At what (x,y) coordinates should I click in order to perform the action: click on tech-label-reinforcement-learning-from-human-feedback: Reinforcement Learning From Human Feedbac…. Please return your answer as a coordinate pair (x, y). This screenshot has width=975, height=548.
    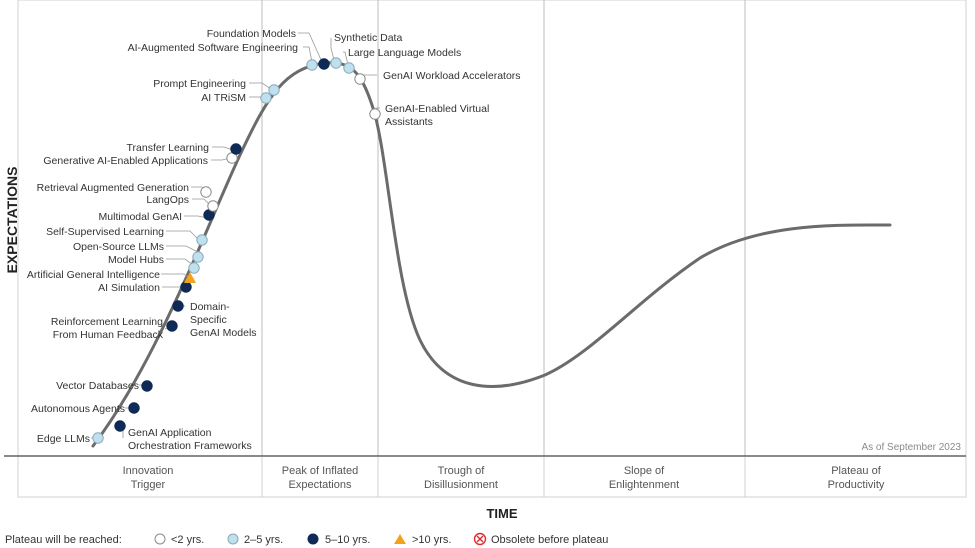
    Looking at the image, I should click on (107, 328).